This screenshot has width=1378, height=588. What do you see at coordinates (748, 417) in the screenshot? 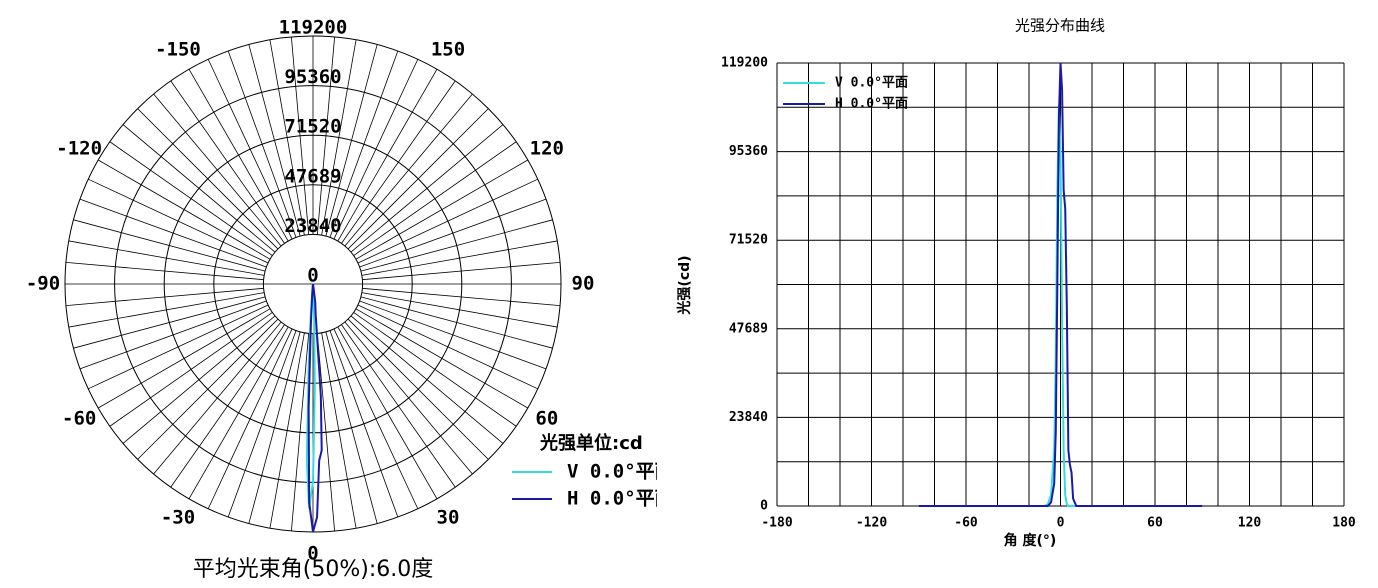
I see `y-tick-label: 23840` at bounding box center [748, 417].